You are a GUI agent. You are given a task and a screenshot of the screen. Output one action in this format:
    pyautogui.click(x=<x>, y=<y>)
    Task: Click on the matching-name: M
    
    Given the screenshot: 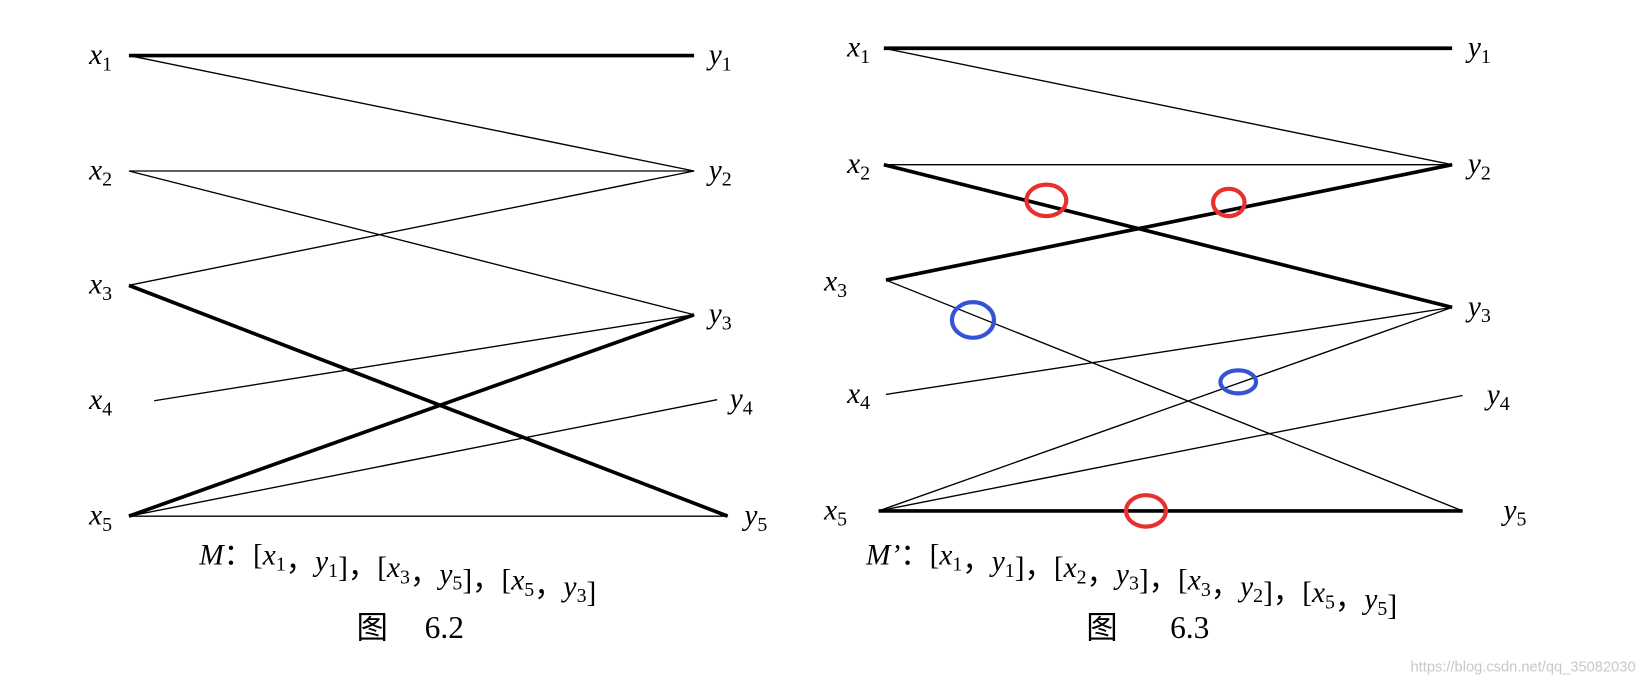 What is the action you would take?
    pyautogui.click(x=211, y=555)
    